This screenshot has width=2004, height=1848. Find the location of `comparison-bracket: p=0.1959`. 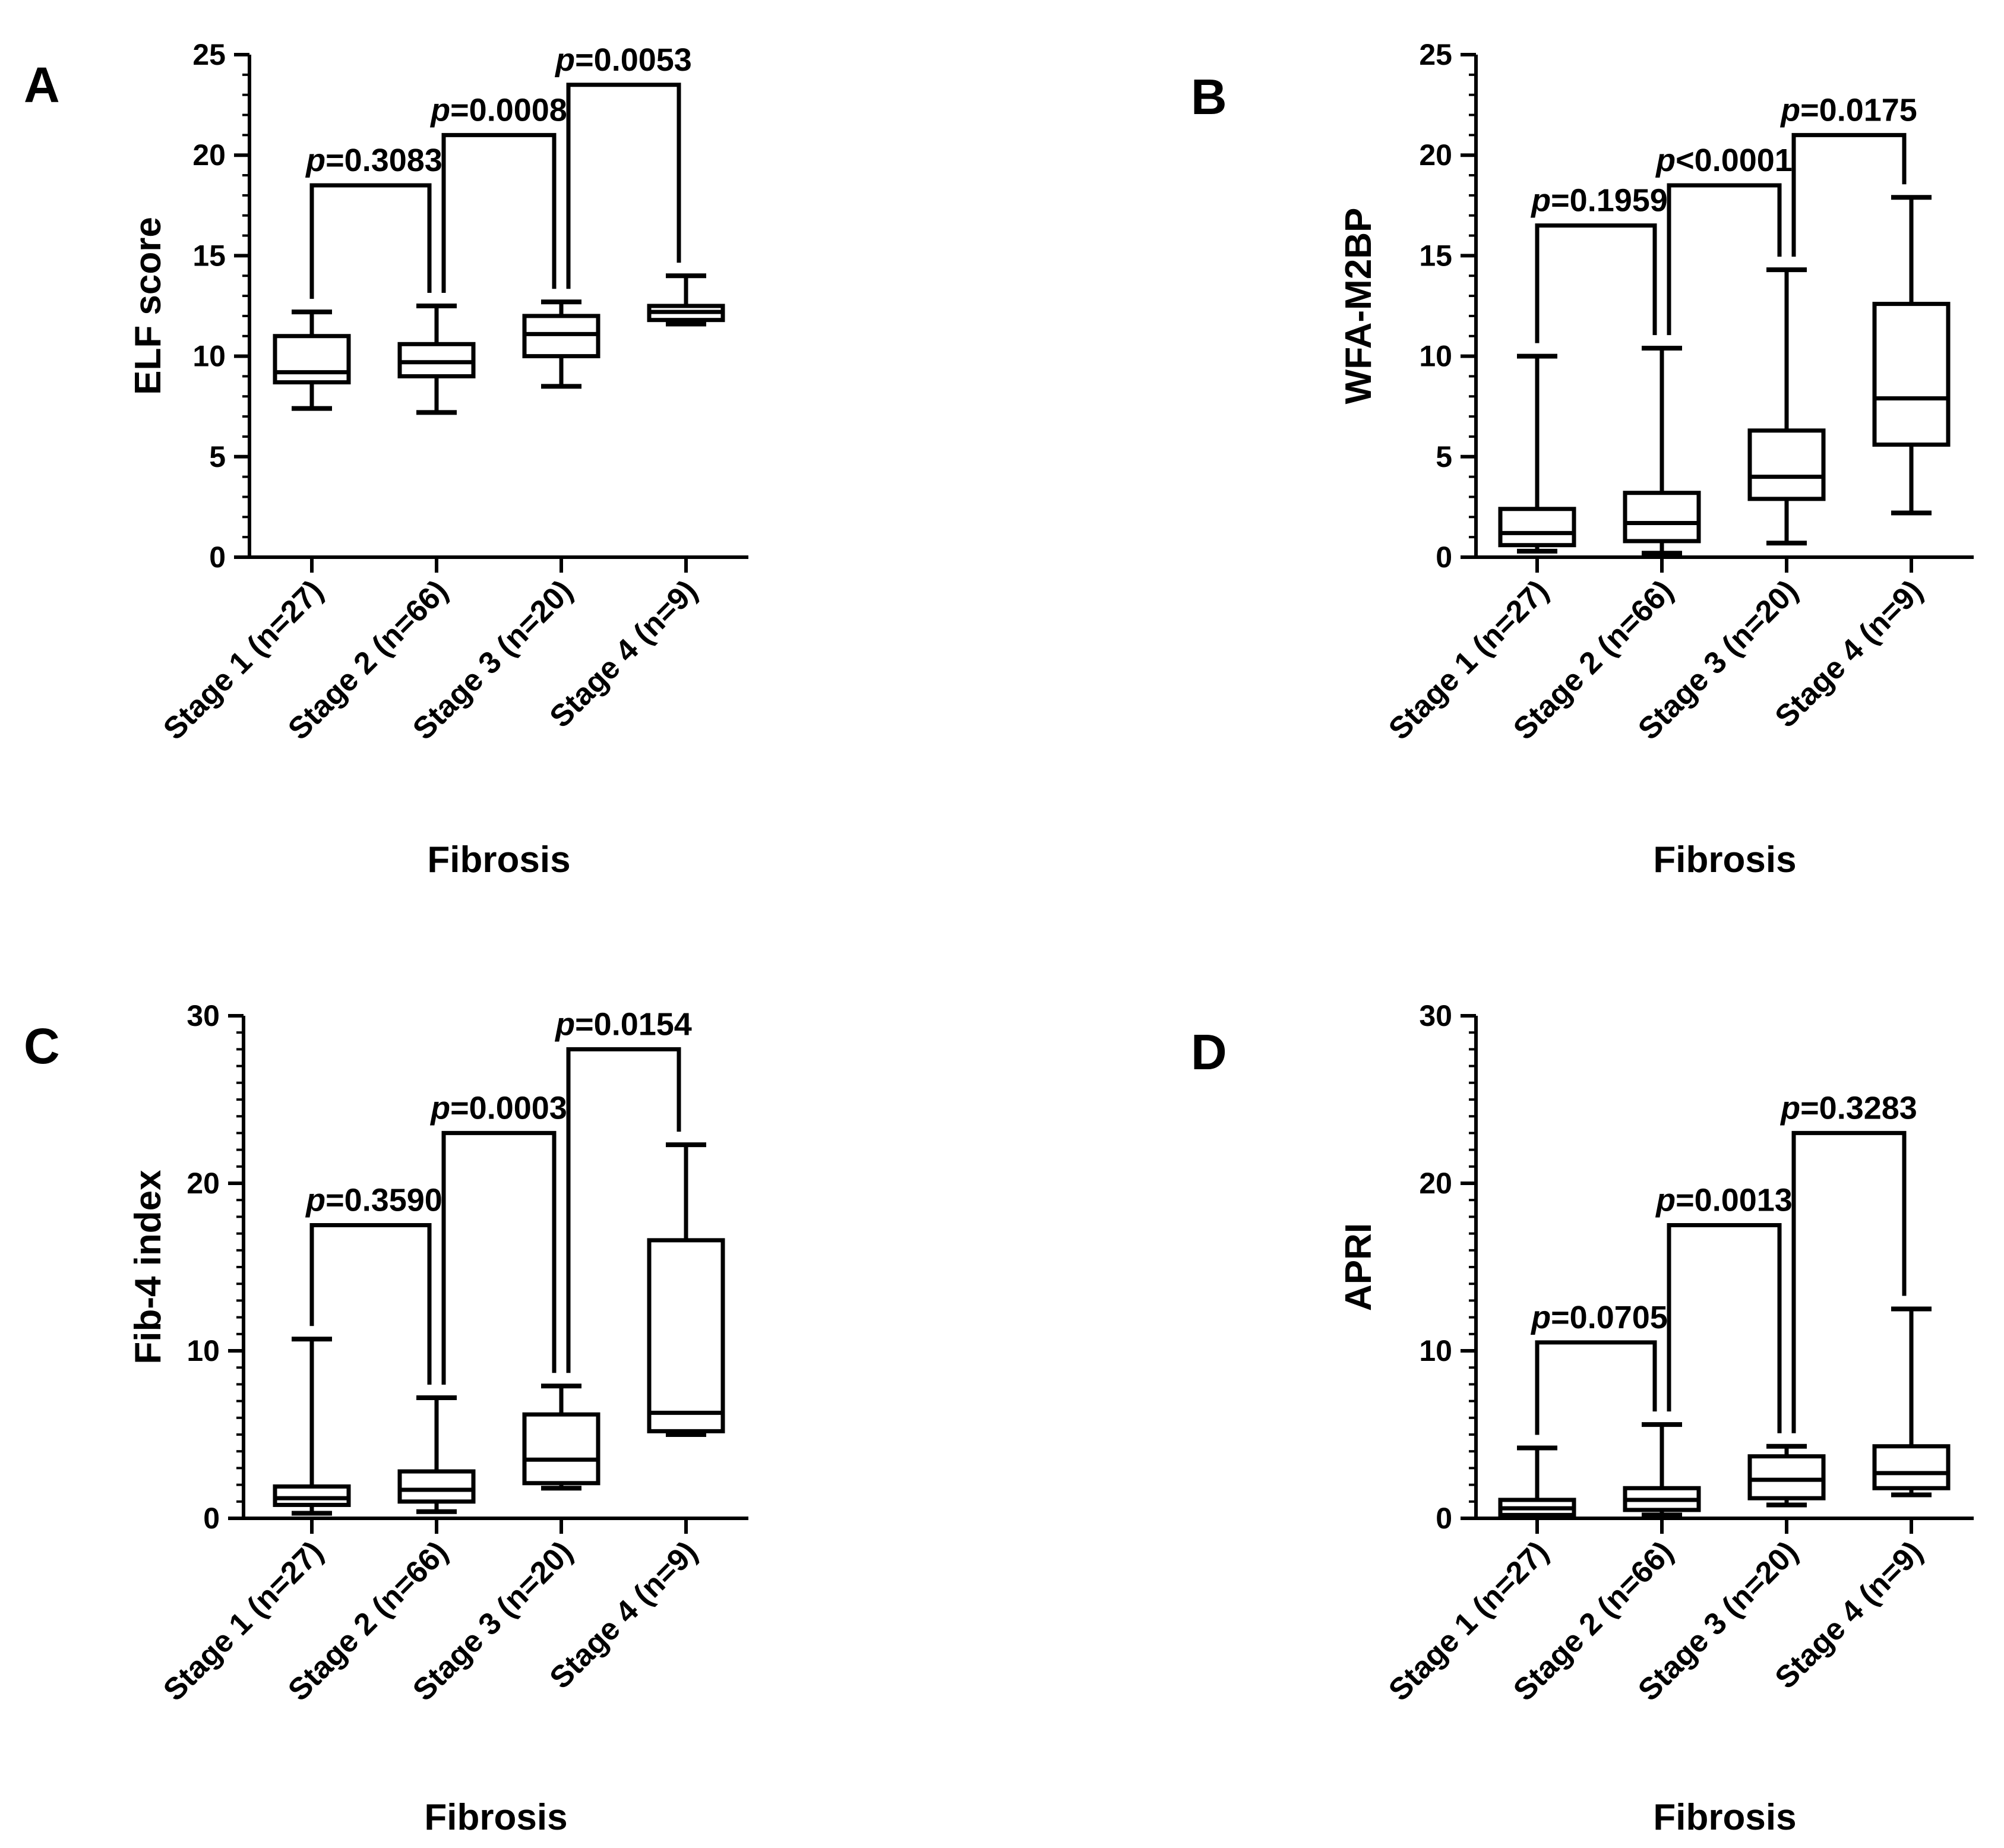

comparison-bracket: p=0.1959 is located at coordinates (1599, 263).